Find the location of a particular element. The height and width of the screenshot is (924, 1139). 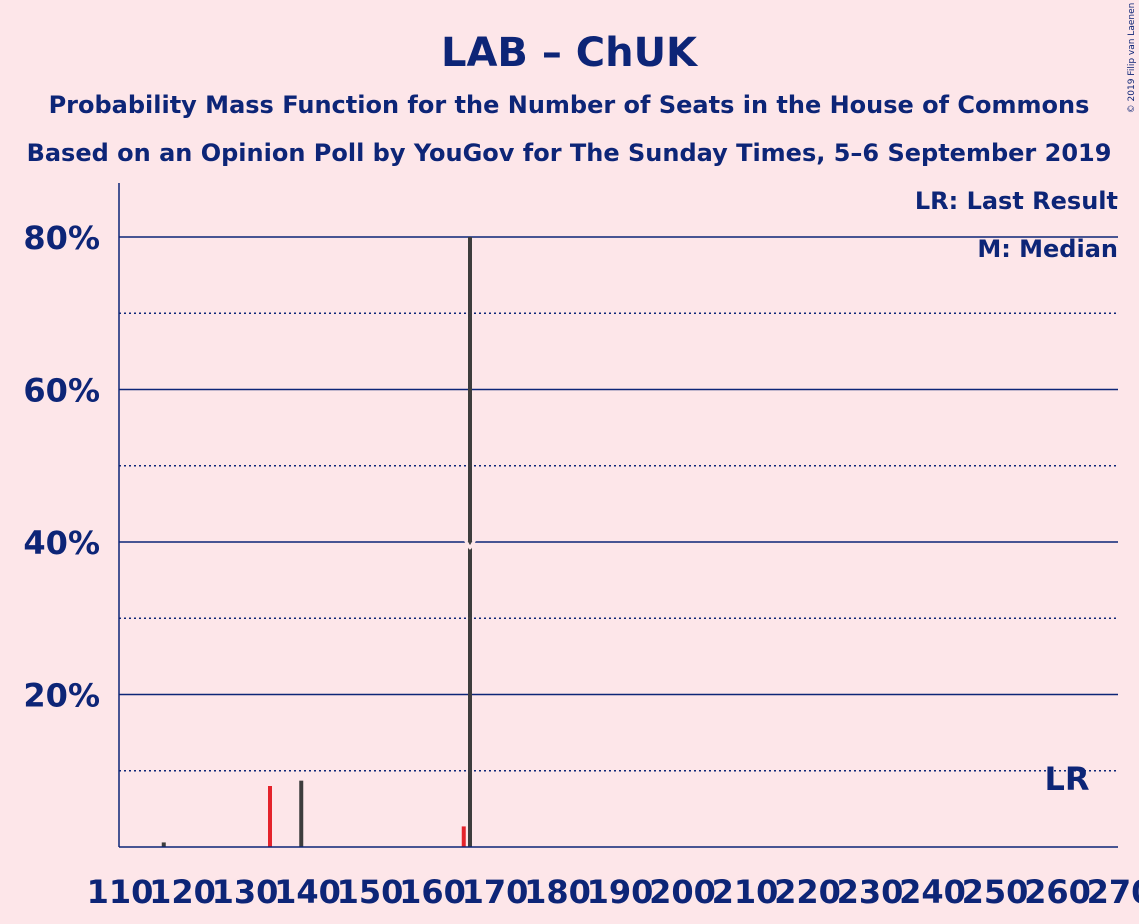

y-tick-label: 60% is located at coordinates (61, 391).